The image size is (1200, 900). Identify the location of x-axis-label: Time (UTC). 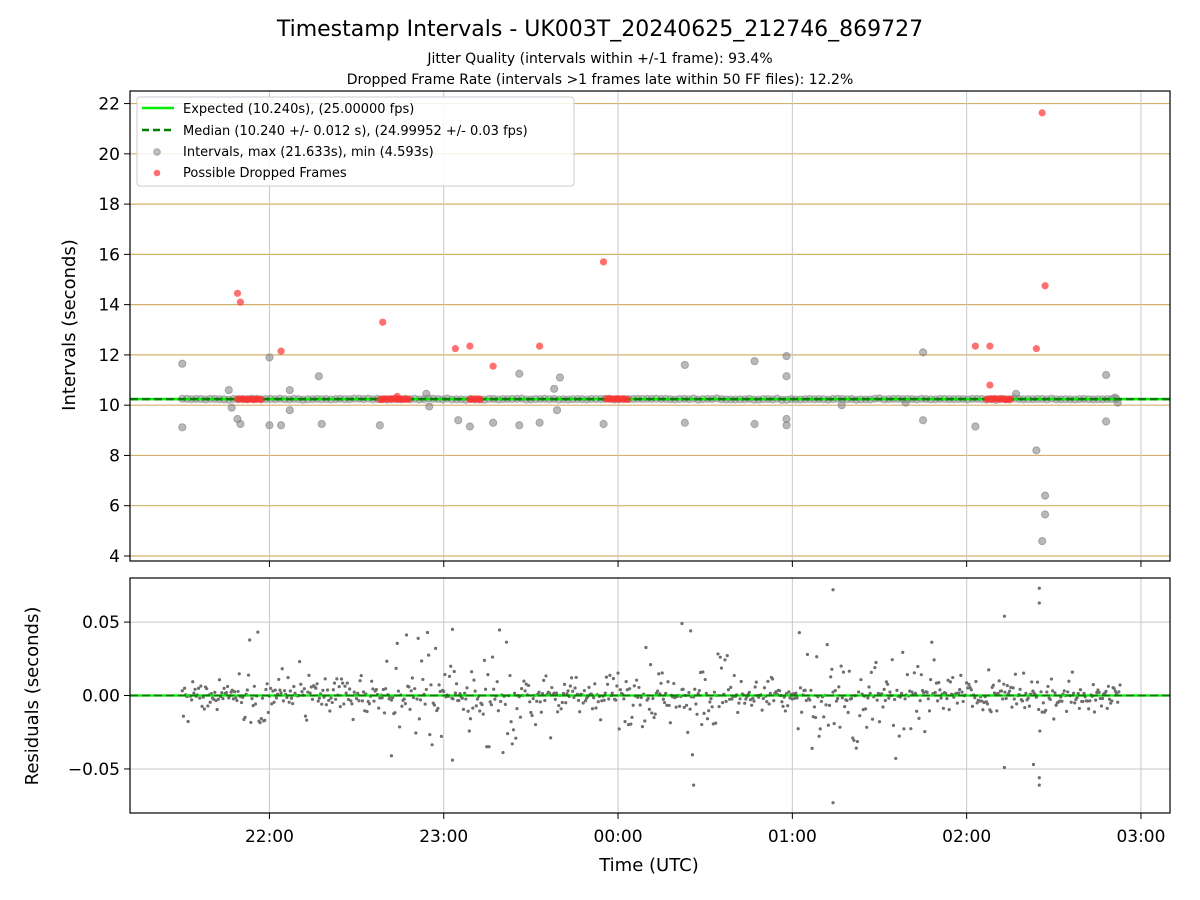
(648, 865).